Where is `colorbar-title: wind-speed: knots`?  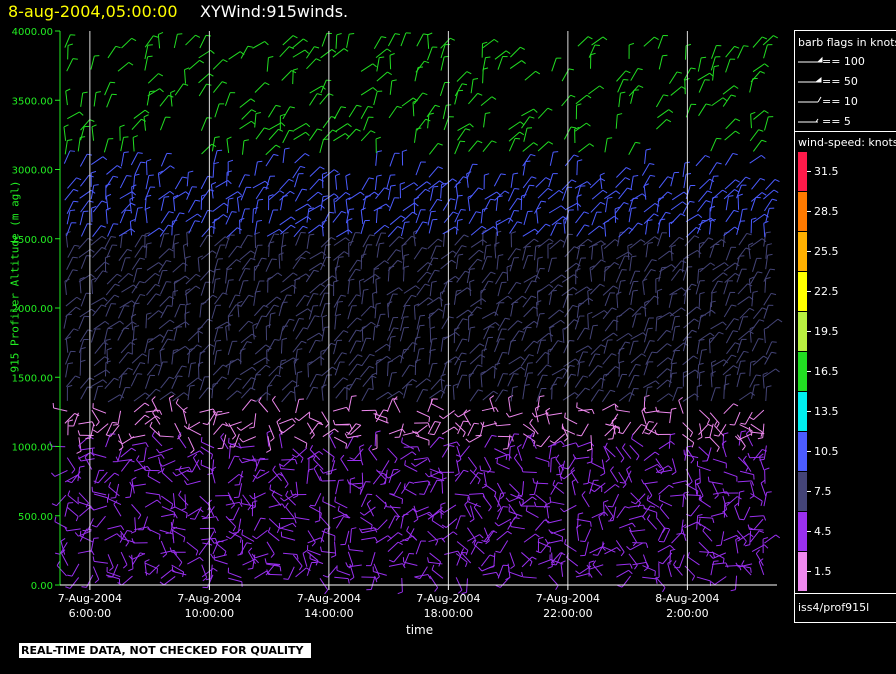
colorbar-title: wind-speed: knots is located at coordinates (847, 142).